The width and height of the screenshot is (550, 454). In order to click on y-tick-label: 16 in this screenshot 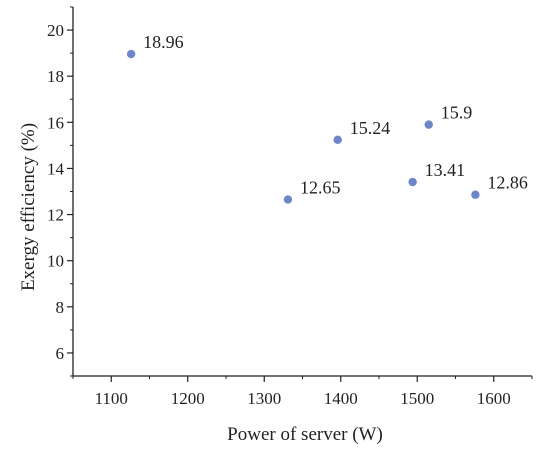, I will do `click(55, 122)`.